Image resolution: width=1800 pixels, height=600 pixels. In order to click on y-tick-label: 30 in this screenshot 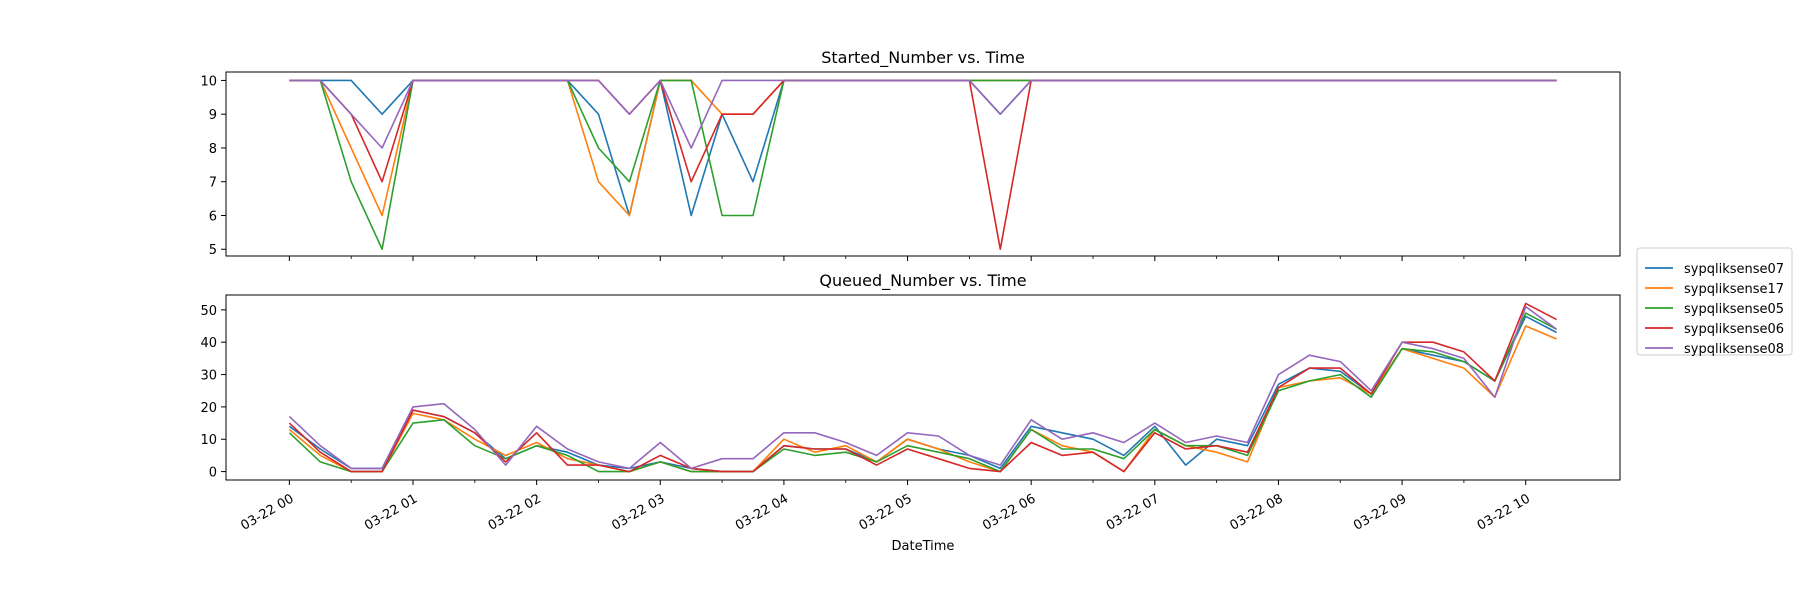, I will do `click(208, 376)`.